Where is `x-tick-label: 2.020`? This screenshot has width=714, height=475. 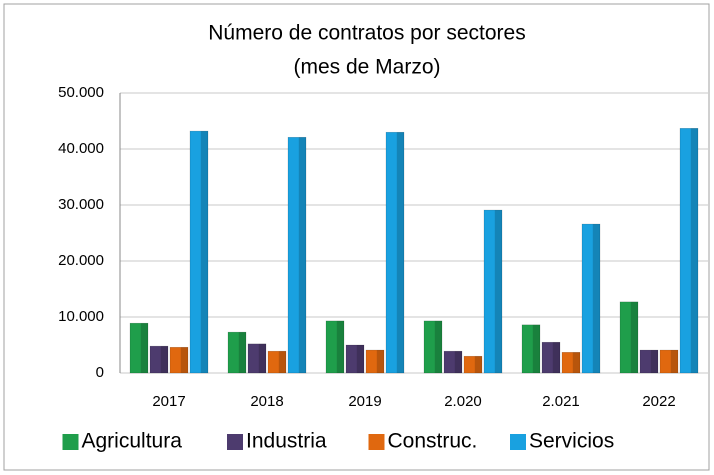
x-tick-label: 2.020 is located at coordinates (463, 401).